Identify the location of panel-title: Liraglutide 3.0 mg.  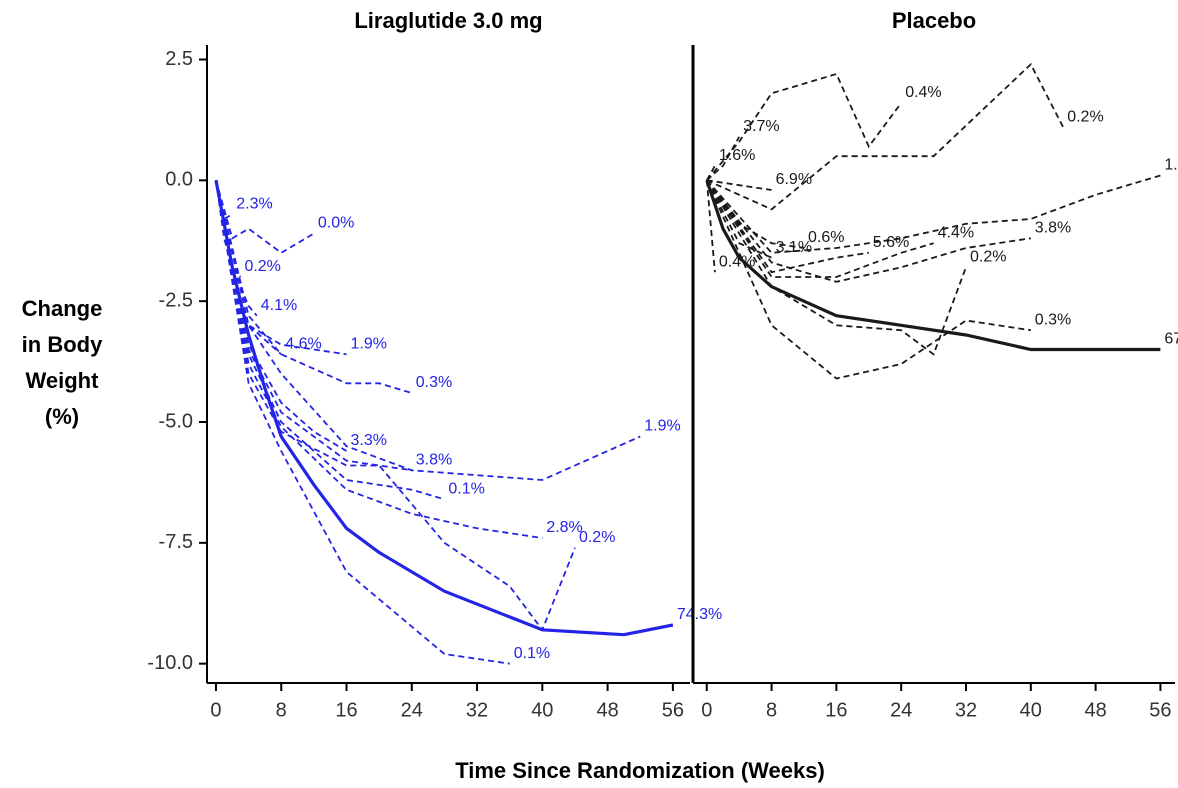
(448, 20).